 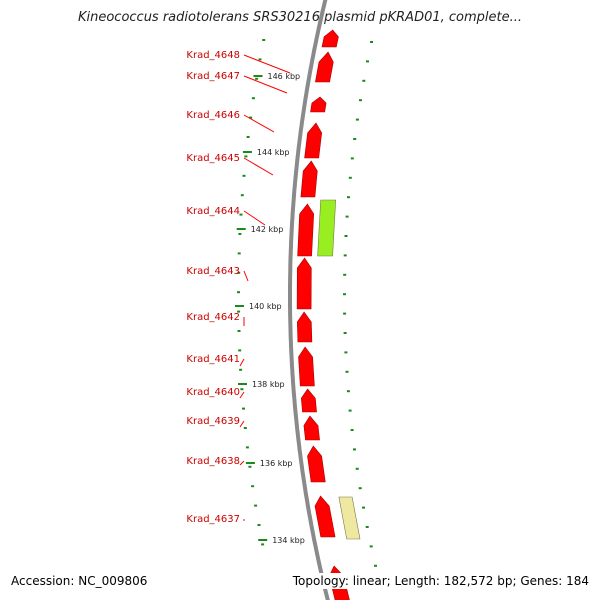 I want to click on scale-label: 146 kbp, so click(x=284, y=76).